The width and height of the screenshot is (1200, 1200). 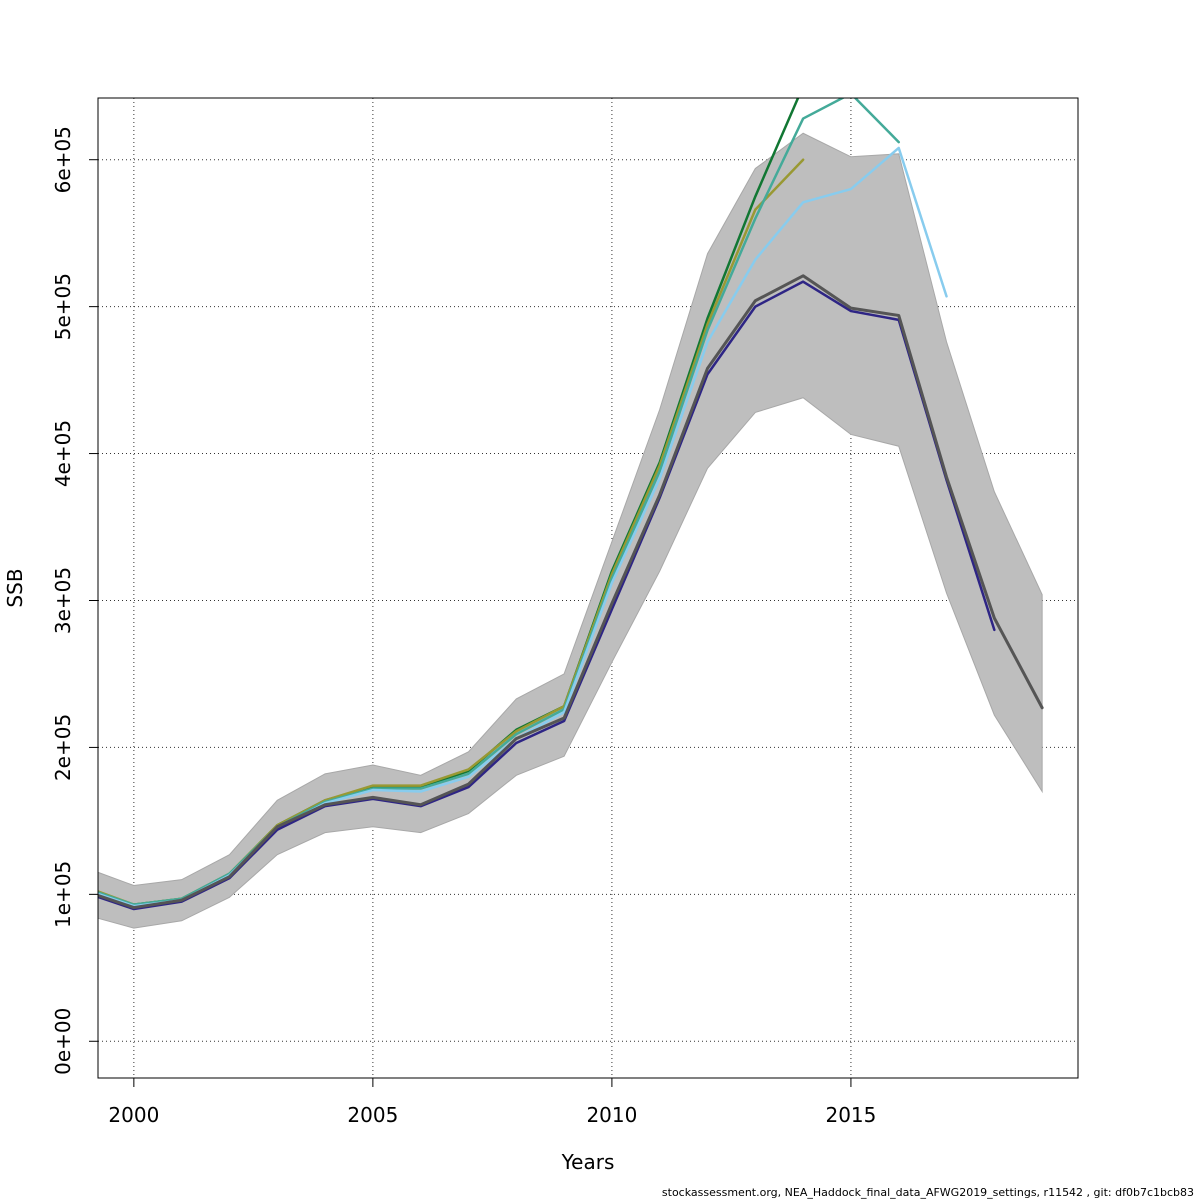 What do you see at coordinates (63, 1041) in the screenshot?
I see `y-tick-label: 0e+00` at bounding box center [63, 1041].